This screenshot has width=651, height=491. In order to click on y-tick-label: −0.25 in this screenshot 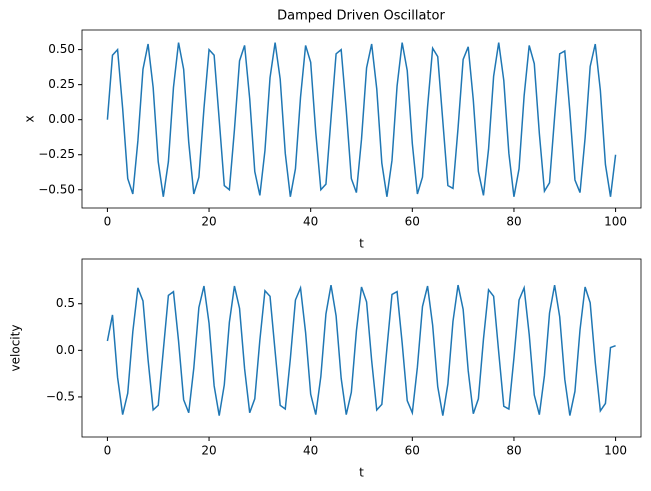, I will do `click(56, 154)`.